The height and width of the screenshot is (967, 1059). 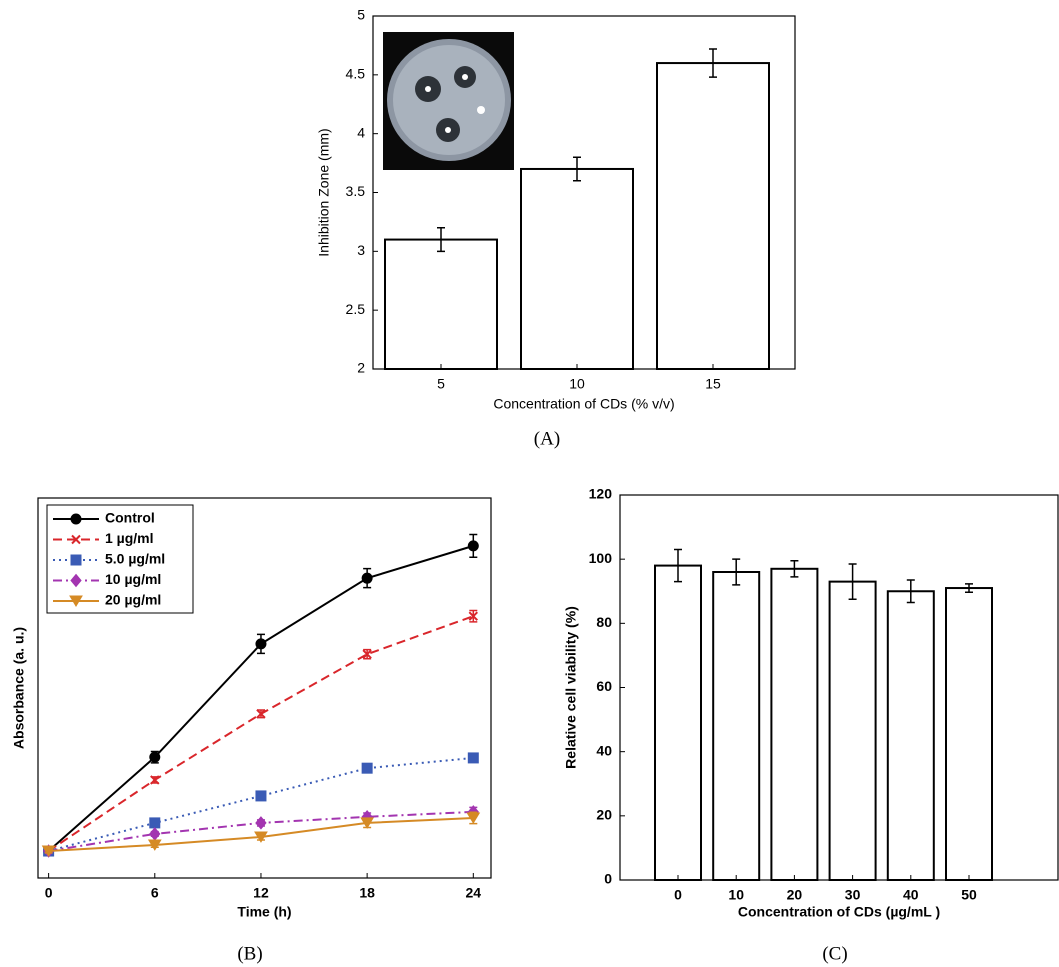 I want to click on y-tick-label: 0, so click(x=608, y=879).